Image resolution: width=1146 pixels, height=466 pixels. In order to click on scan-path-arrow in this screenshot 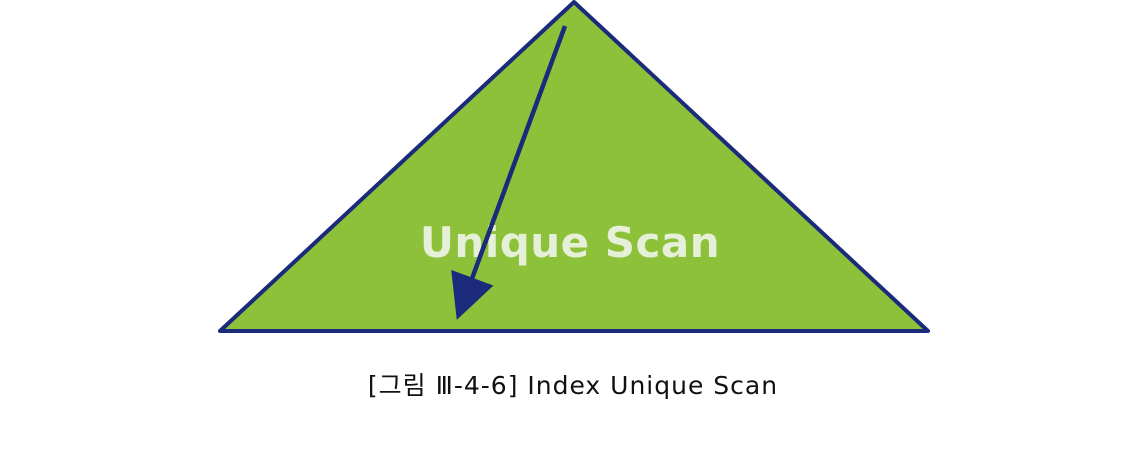, I will do `click(509, 172)`.